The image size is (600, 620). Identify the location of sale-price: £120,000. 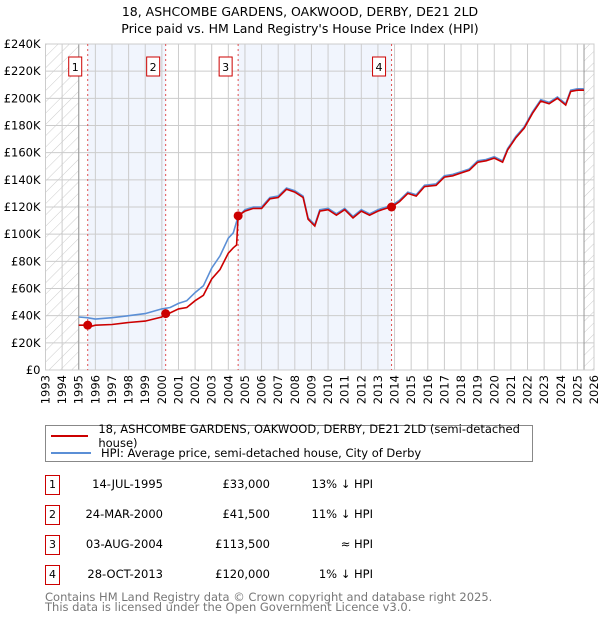
(242, 574).